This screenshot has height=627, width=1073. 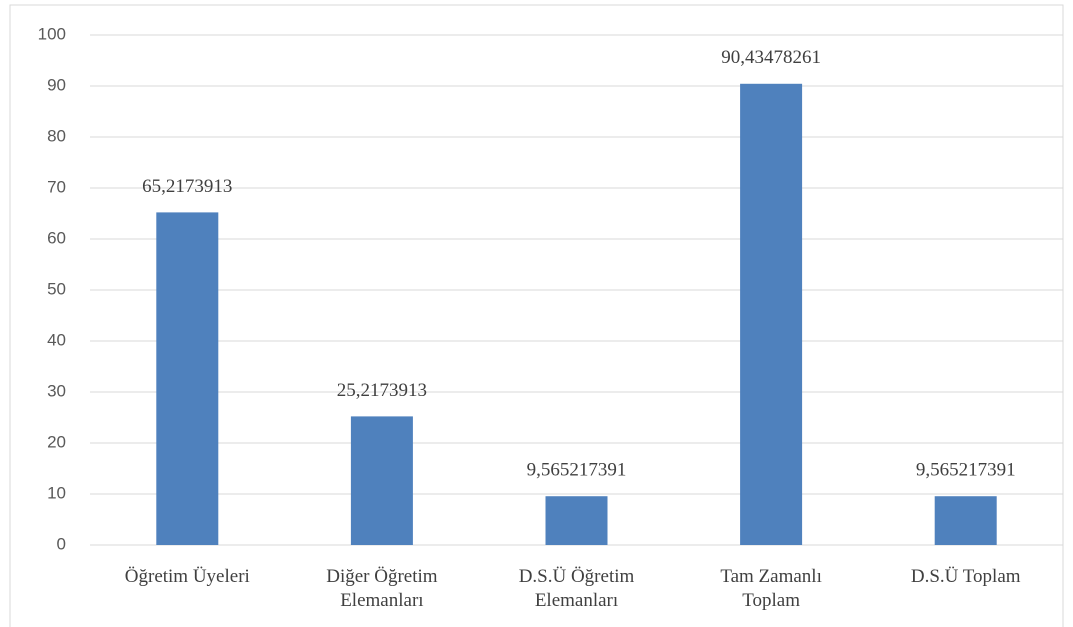 I want to click on value-label: 65,2173913, so click(x=187, y=186).